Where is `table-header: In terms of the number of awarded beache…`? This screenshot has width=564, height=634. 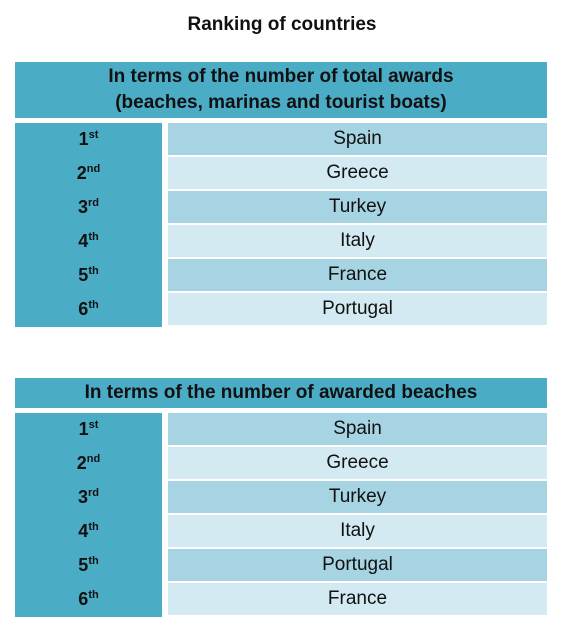
table-header: In terms of the number of awarded beache… is located at coordinates (281, 393).